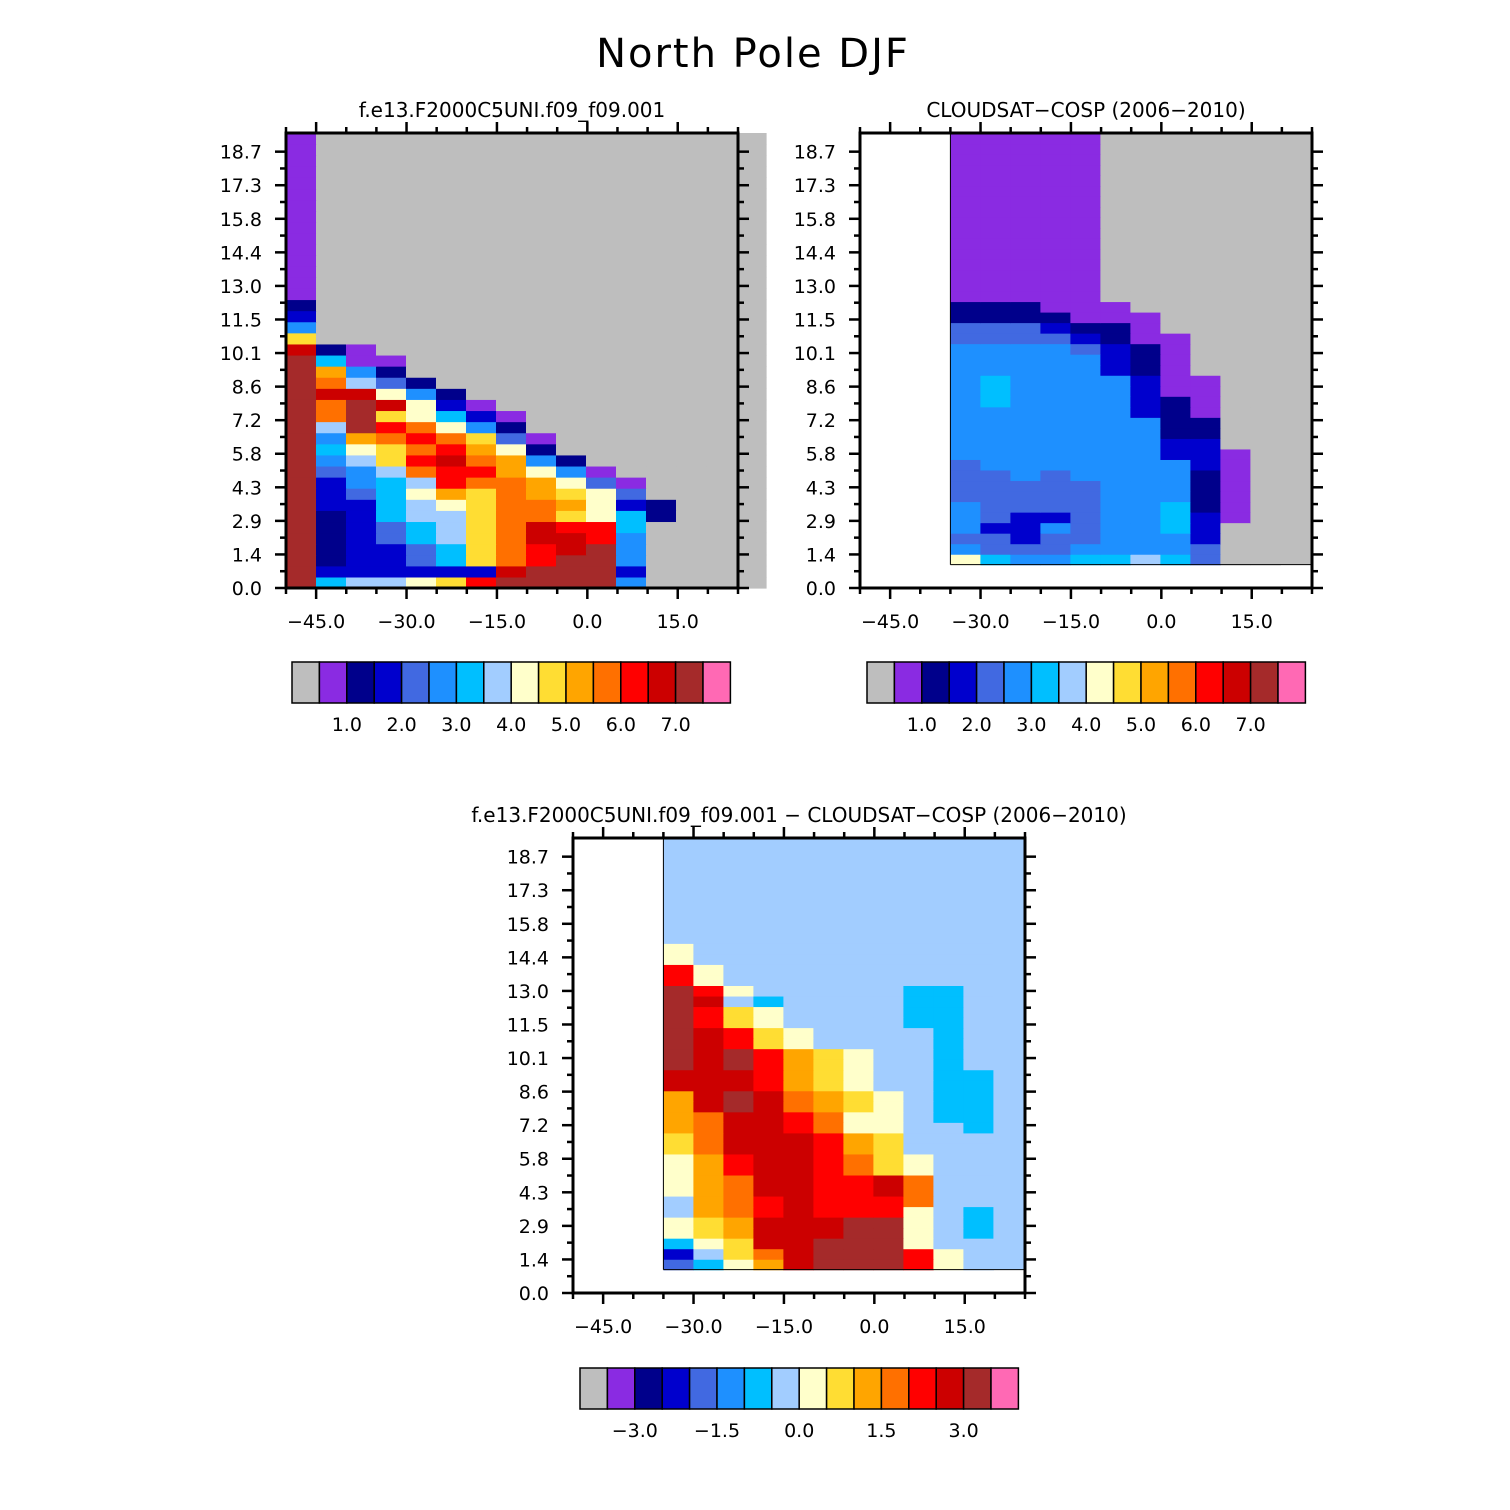  What do you see at coordinates (512, 360) in the screenshot?
I see `axis-ticks` at bounding box center [512, 360].